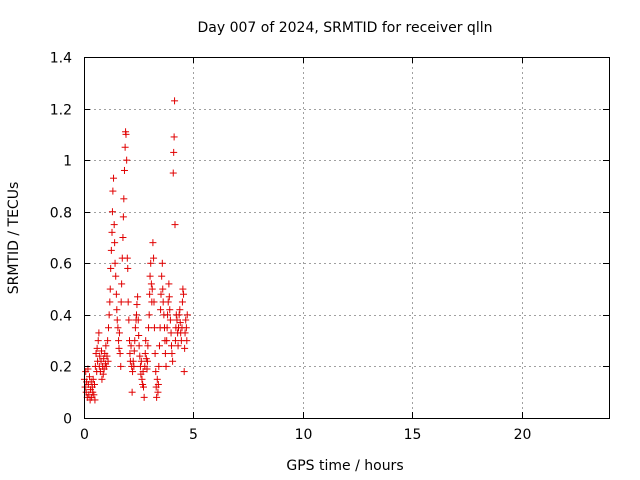 The height and width of the screenshot is (480, 640). What do you see at coordinates (135, 250) in the screenshot?
I see `data-points` at bounding box center [135, 250].